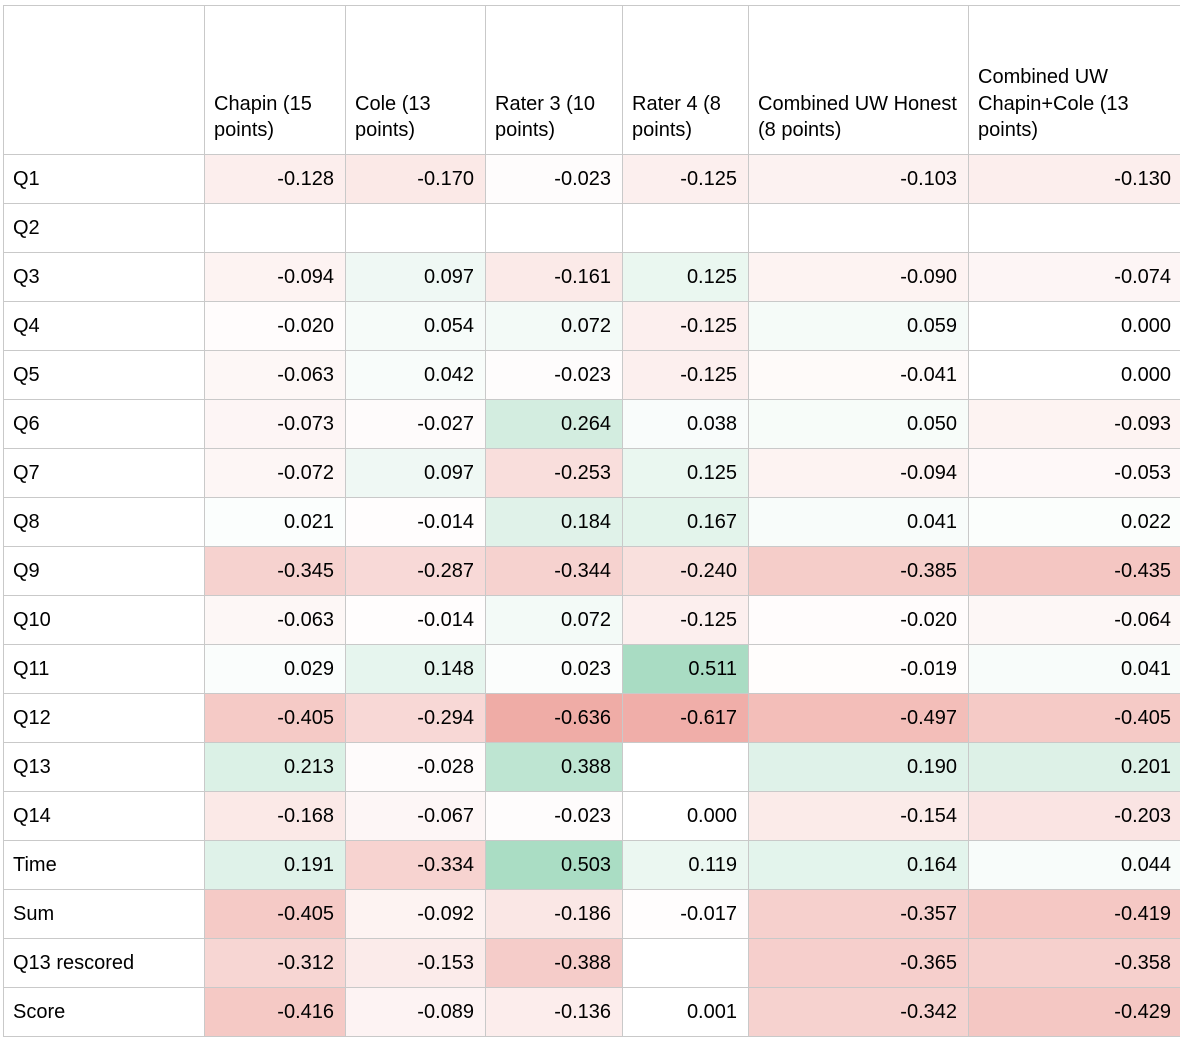  I want to click on value-cell: -0.385, so click(859, 571).